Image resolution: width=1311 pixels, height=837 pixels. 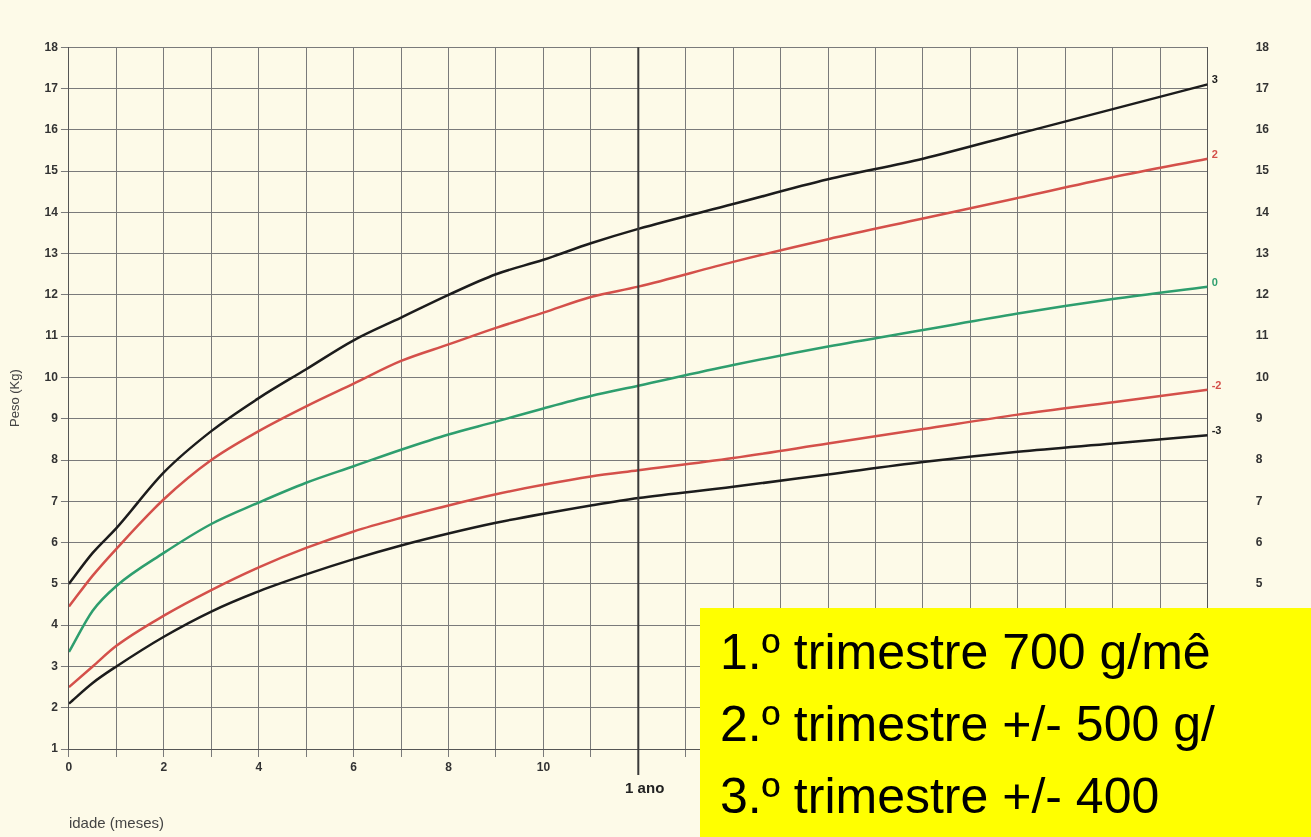 I want to click on y2-tick-label: 15, so click(x=1262, y=170).